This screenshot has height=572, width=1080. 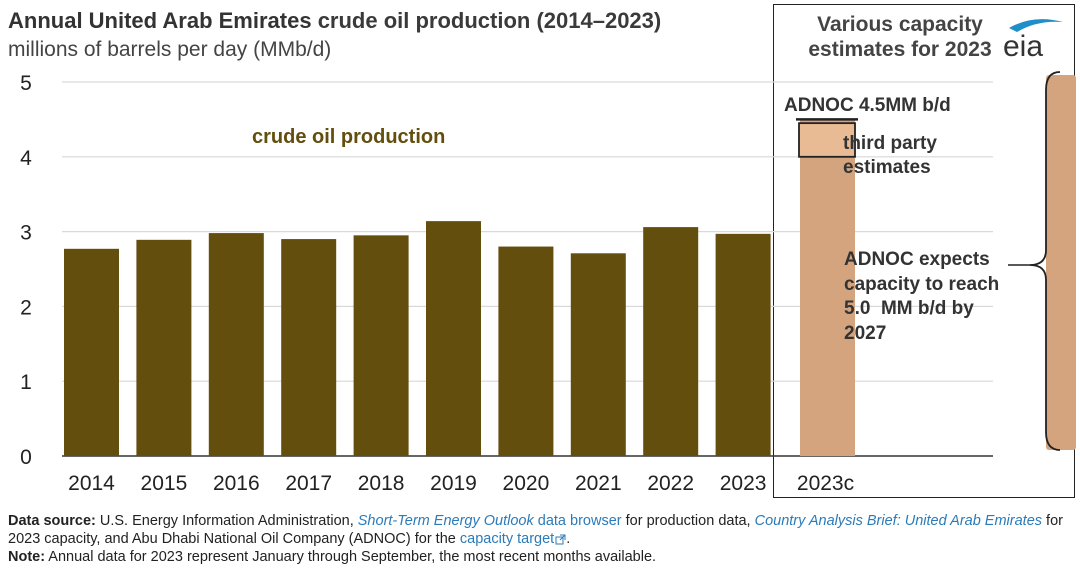 I want to click on source-text1: U.S. Energy Information Administration,, so click(x=226, y=521).